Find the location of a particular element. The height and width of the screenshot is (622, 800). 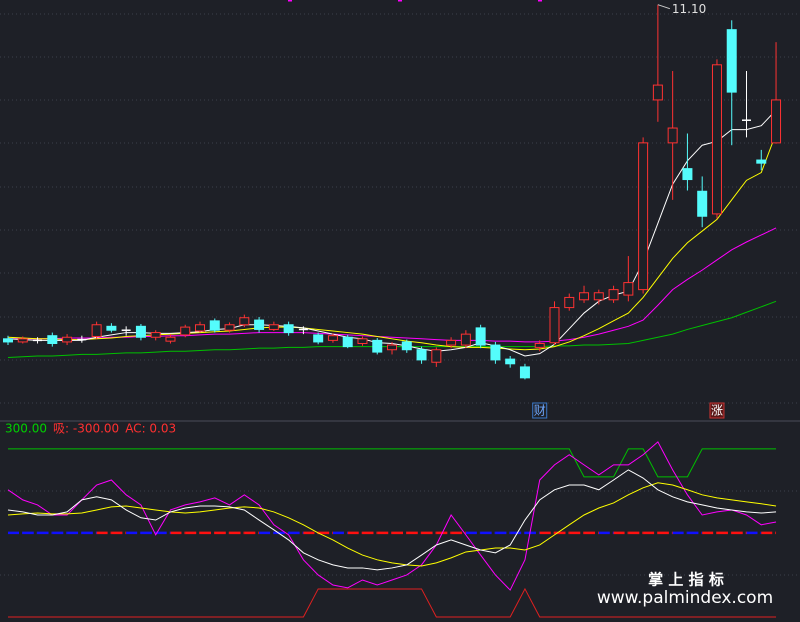

indicator-header: 300.00 is located at coordinates (26, 429).